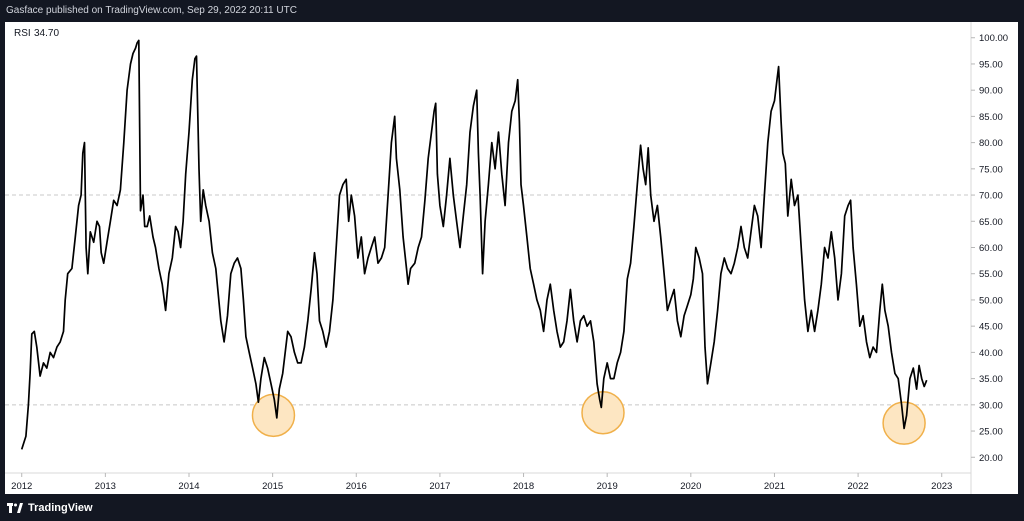  Describe the element at coordinates (991, 300) in the screenshot. I see `y-tick-label: 50.00` at that location.